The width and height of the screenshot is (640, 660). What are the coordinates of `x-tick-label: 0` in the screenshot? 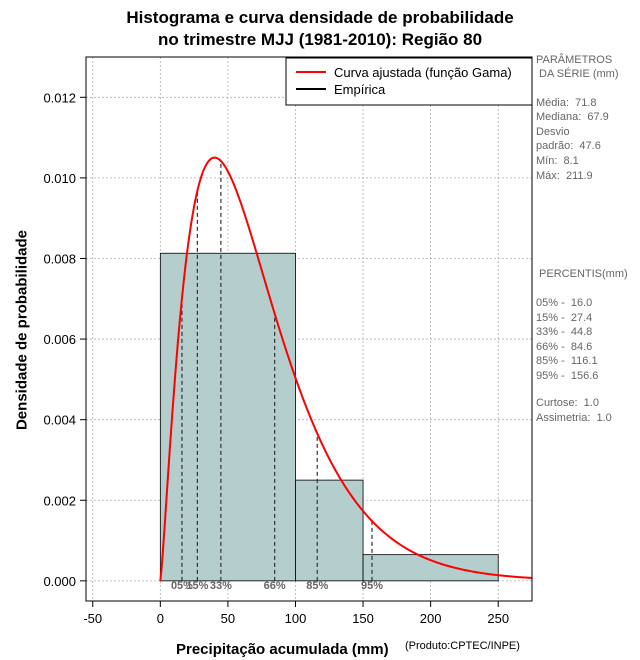 It's located at (160, 618).